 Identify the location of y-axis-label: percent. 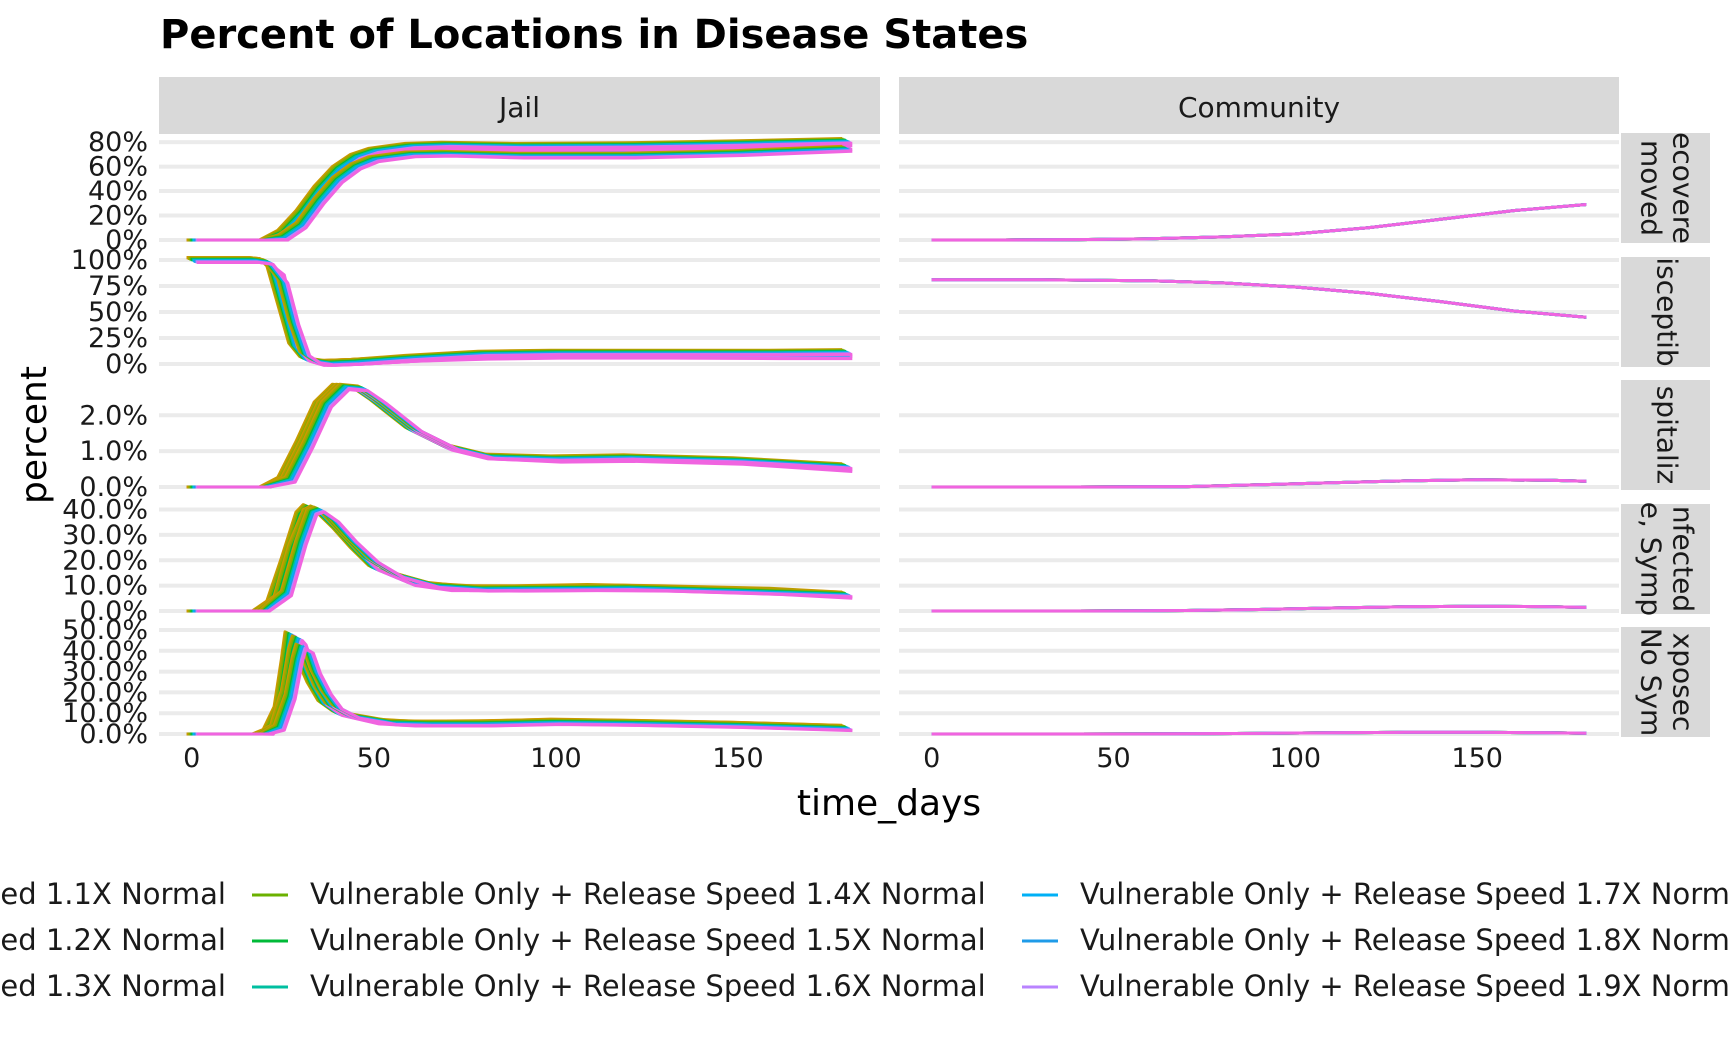
(34, 435).